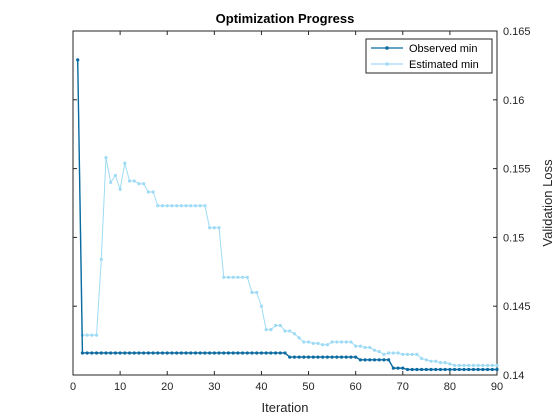 This screenshot has height=420, width=560. I want to click on y-tick-label: 0.165, so click(517, 32).